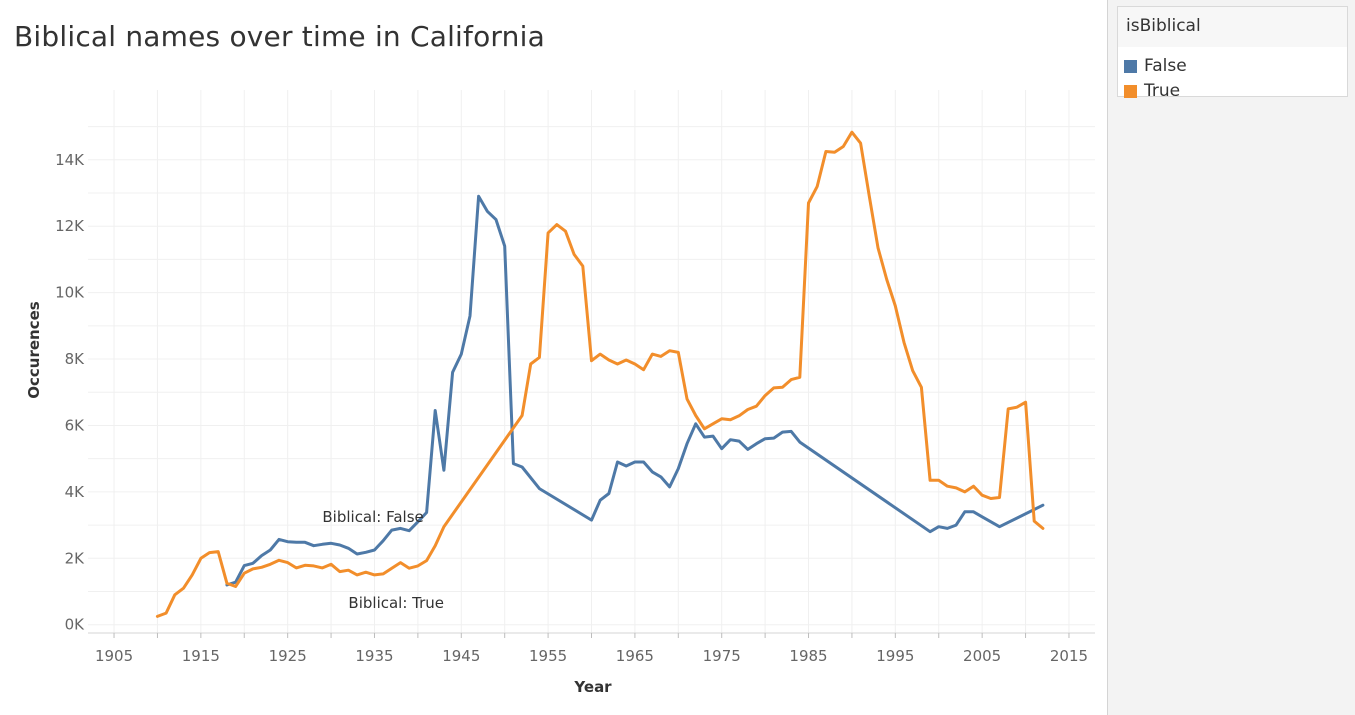 This screenshot has height=715, width=1355. What do you see at coordinates (1069, 656) in the screenshot?
I see `x-tick-label: 2015` at bounding box center [1069, 656].